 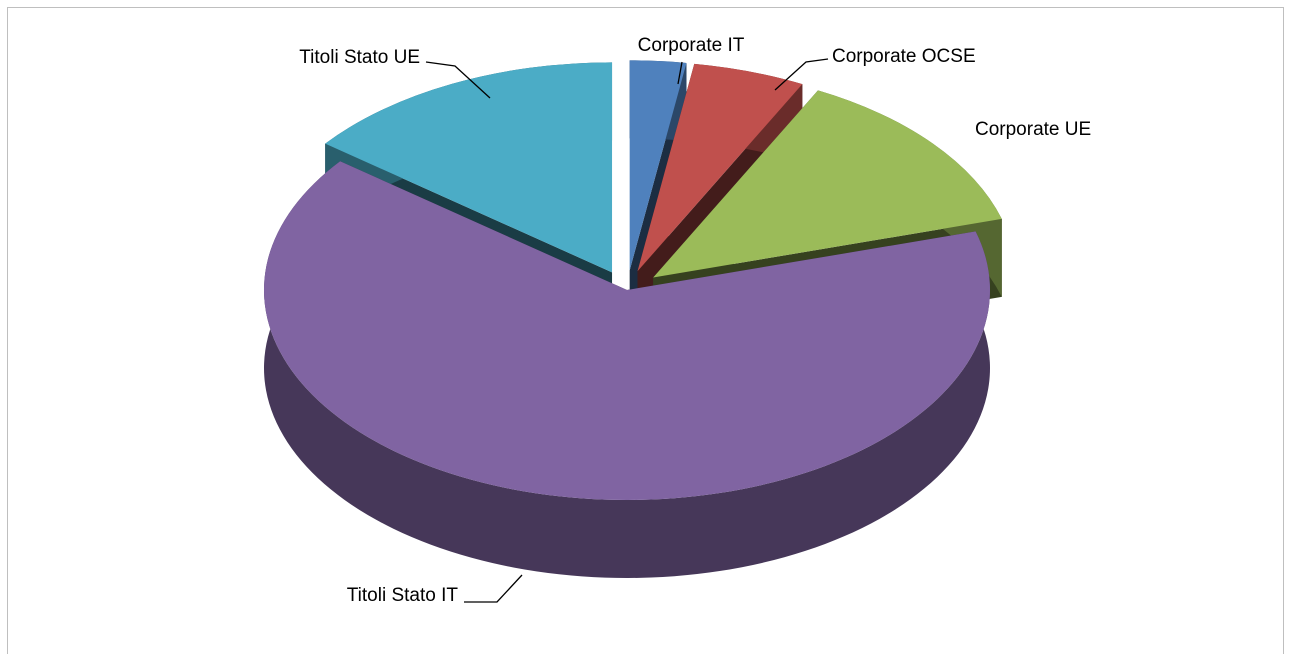 I want to click on data-label: Corporate UE, so click(x=1033, y=129).